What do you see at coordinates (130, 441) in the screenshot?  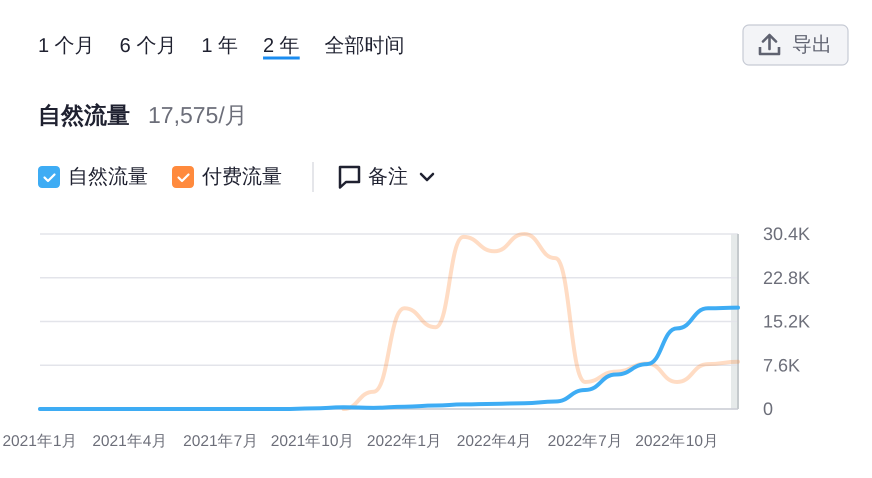 I see `x-tick-label: 2021年4月` at bounding box center [130, 441].